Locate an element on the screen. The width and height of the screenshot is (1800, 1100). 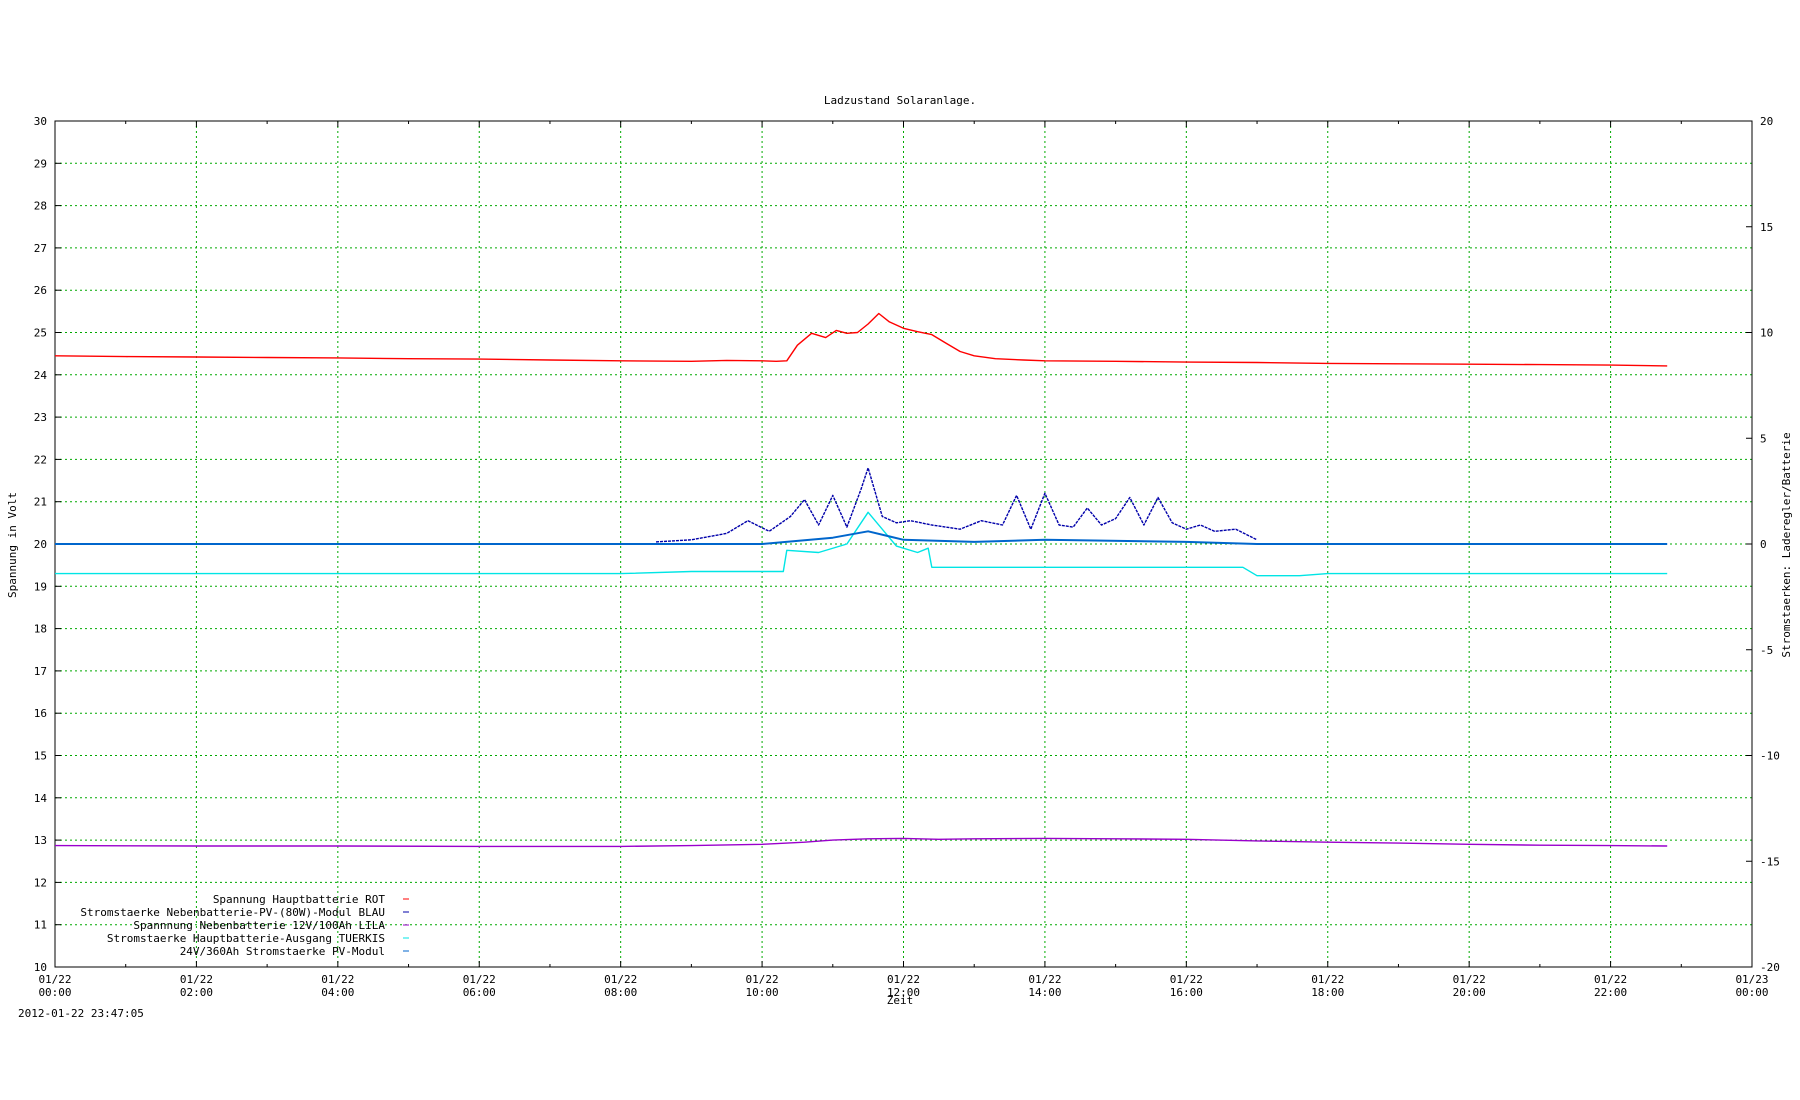
y-tick-label: 17 is located at coordinates (40, 671).